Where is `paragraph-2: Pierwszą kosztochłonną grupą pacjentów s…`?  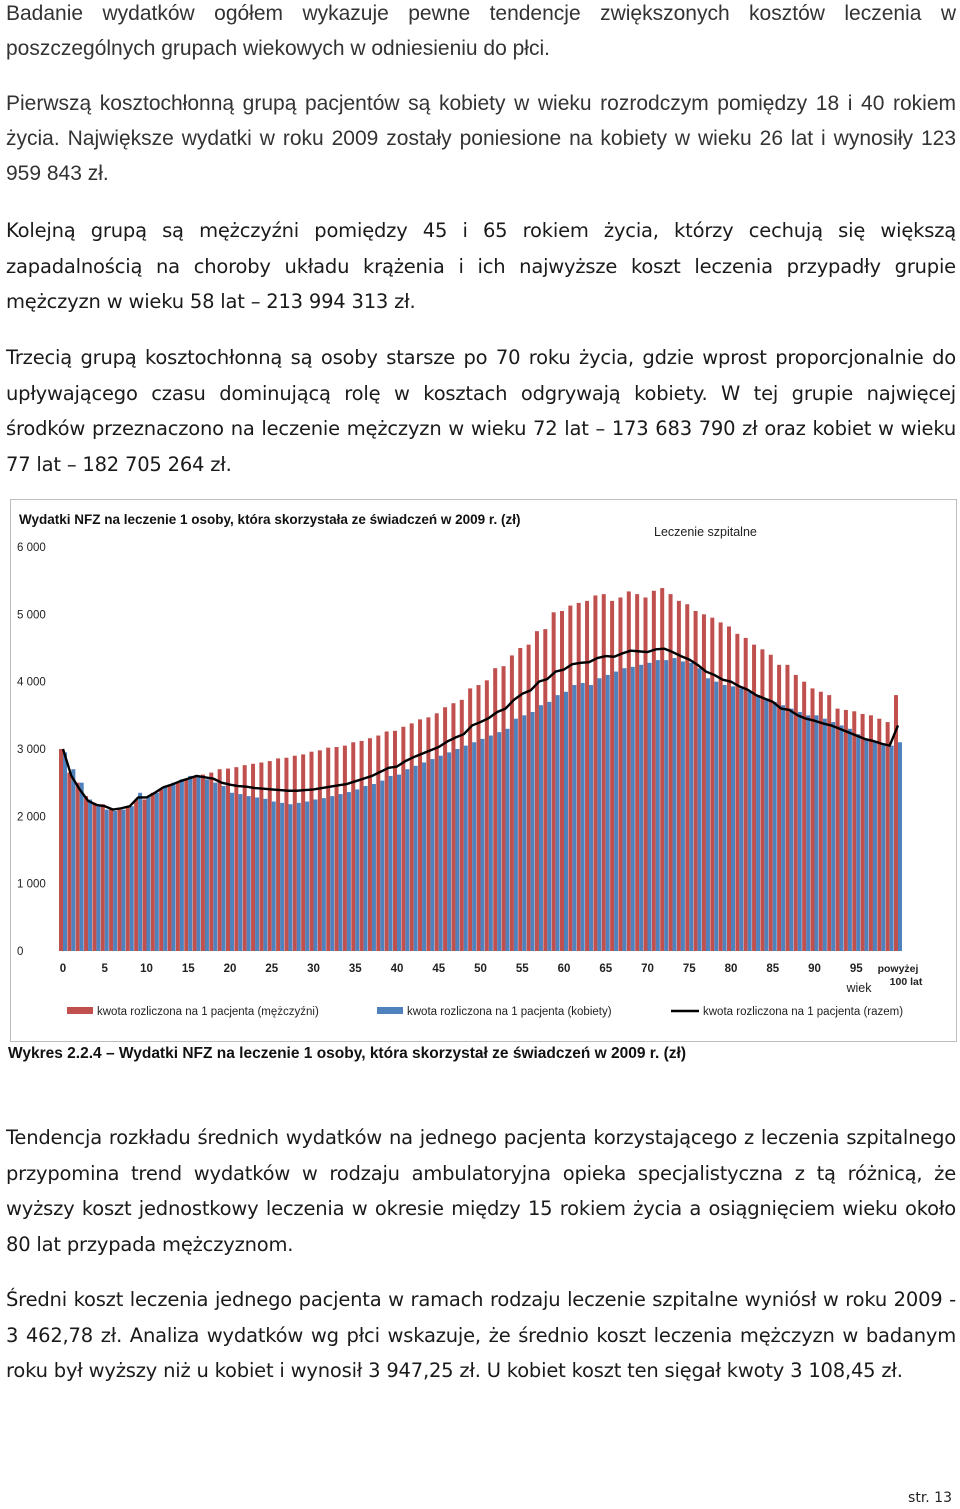
paragraph-2: Pierwszą kosztochłonną grupą pacjentów s… is located at coordinates (481, 138).